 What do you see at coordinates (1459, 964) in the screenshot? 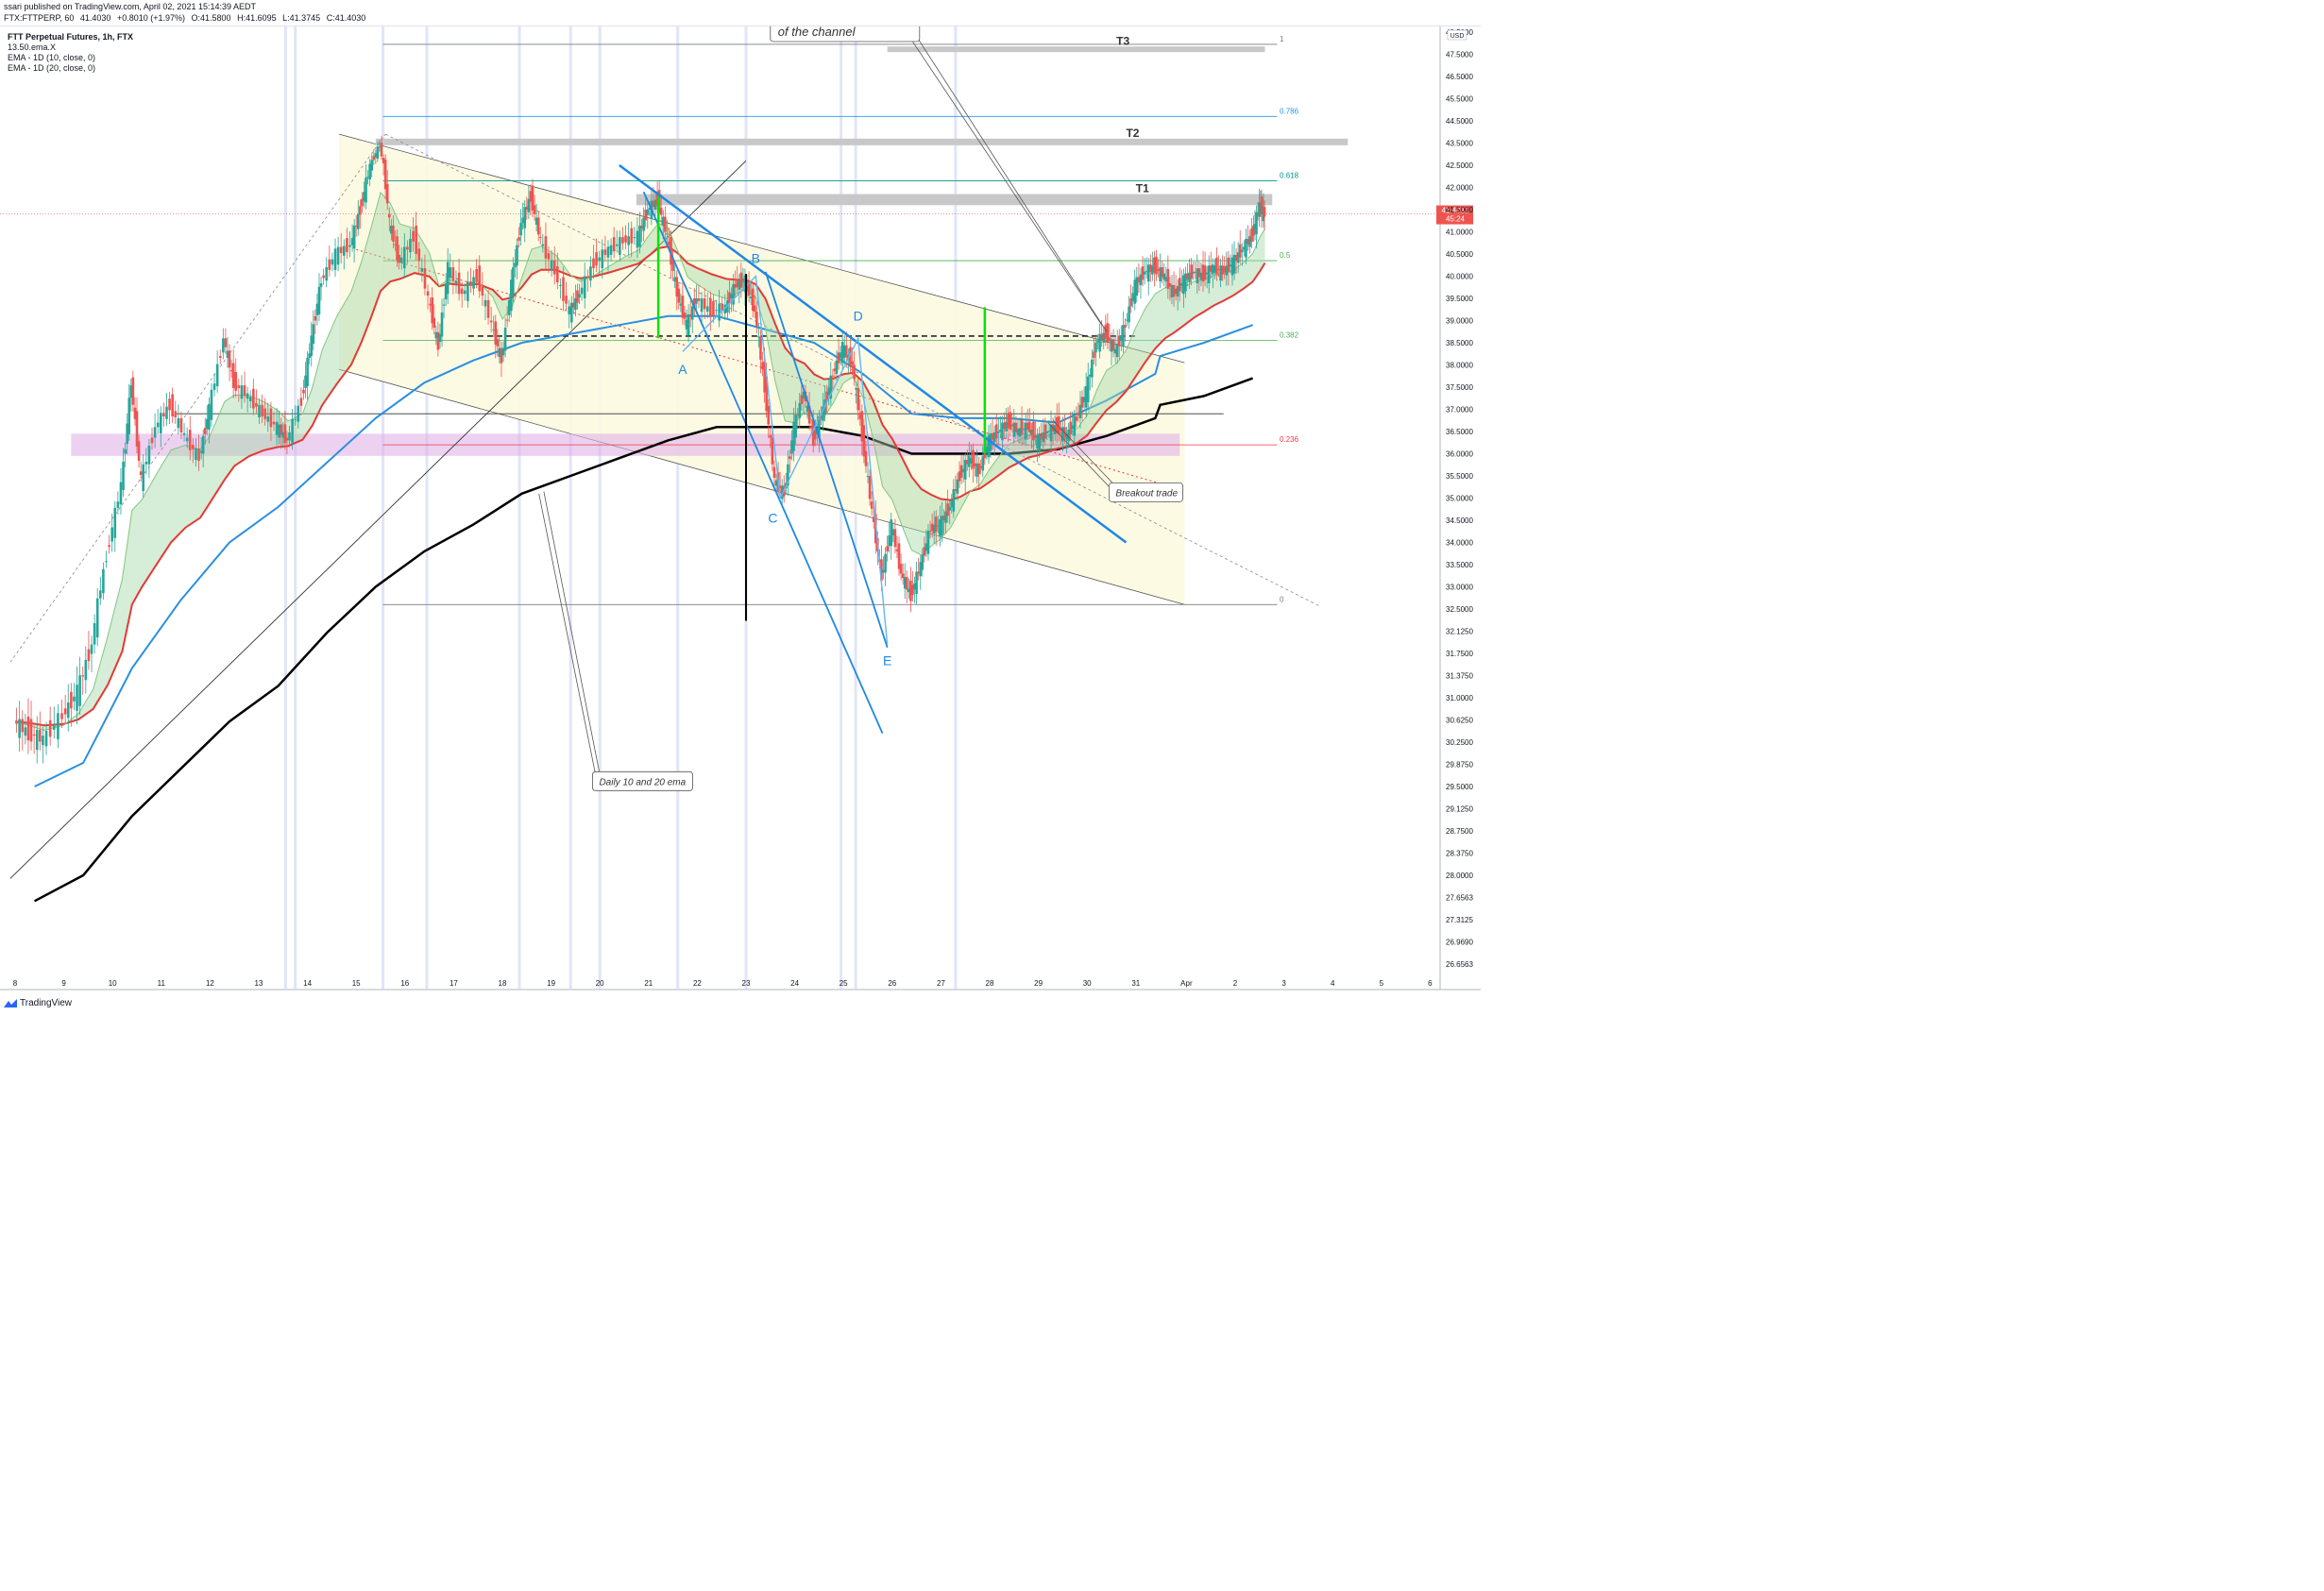
I see `y-tick-label: 26.6563` at bounding box center [1459, 964].